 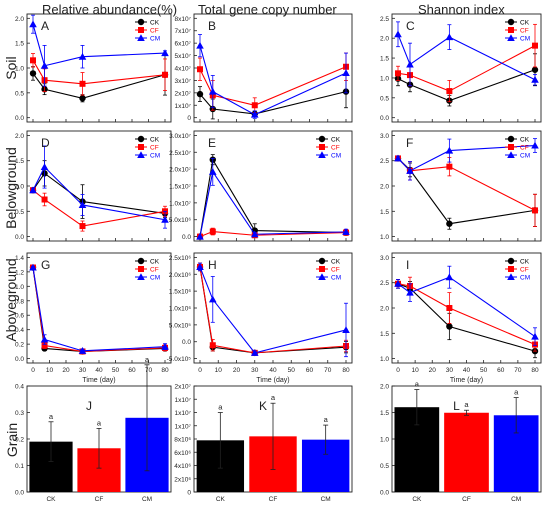 I want to click on y-tick-label: 3.0x10⁷, so click(x=180, y=136).